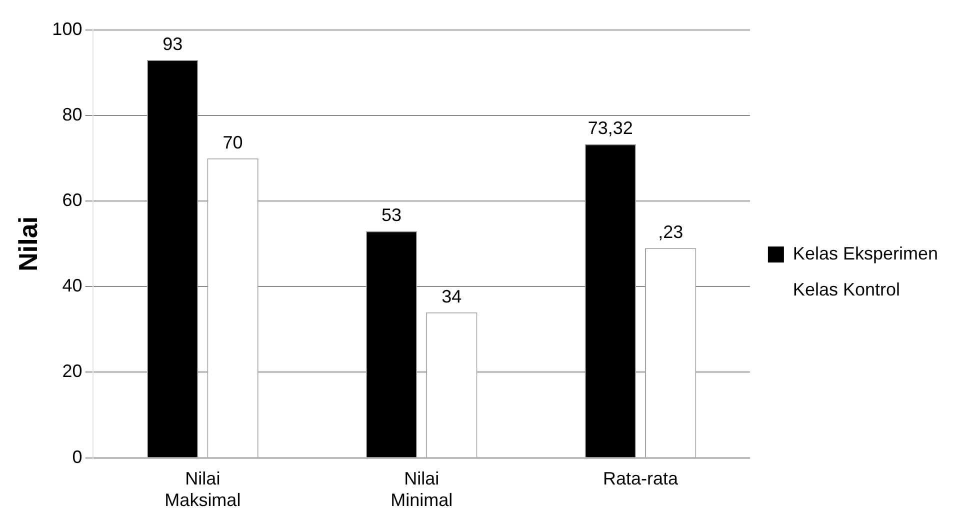 The width and height of the screenshot is (968, 525). I want to click on y-tick-label: 80, so click(72, 114).